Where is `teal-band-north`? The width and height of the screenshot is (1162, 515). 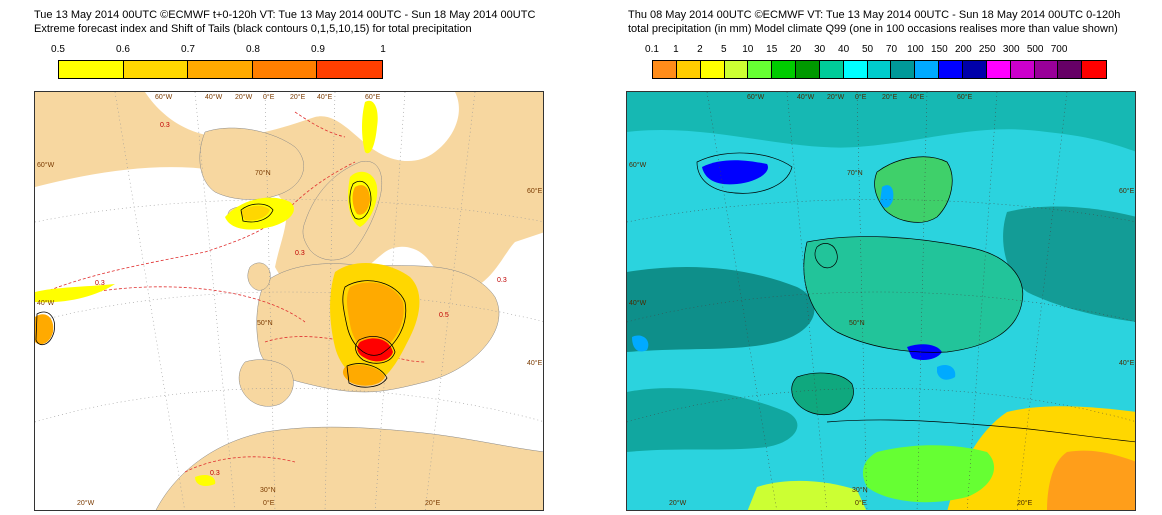 teal-band-north is located at coordinates (881, 122).